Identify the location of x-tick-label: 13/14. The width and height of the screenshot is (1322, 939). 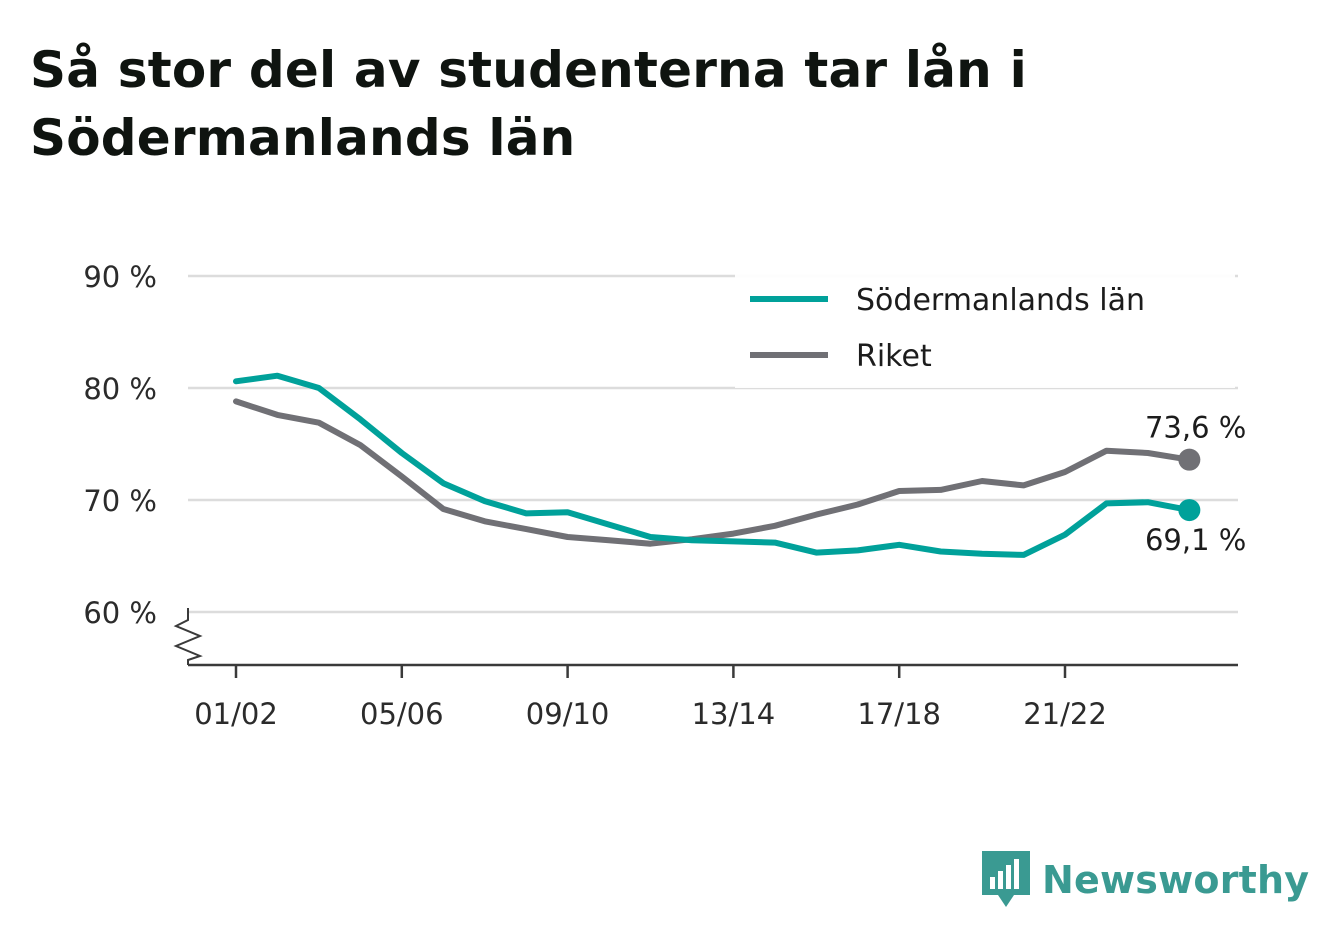
(734, 714).